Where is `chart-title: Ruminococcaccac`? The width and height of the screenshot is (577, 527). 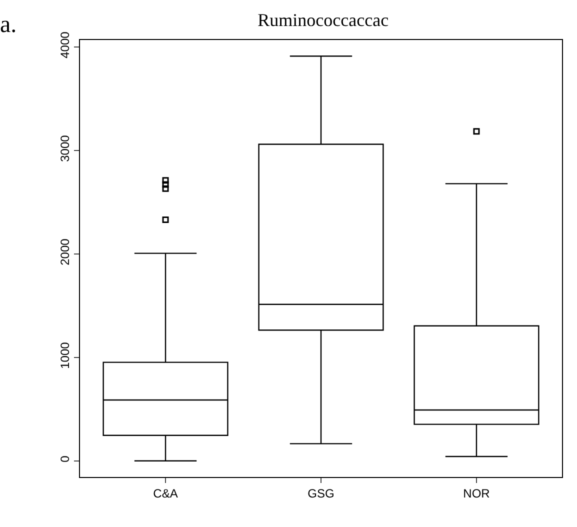 chart-title: Ruminococcaccac is located at coordinates (323, 20).